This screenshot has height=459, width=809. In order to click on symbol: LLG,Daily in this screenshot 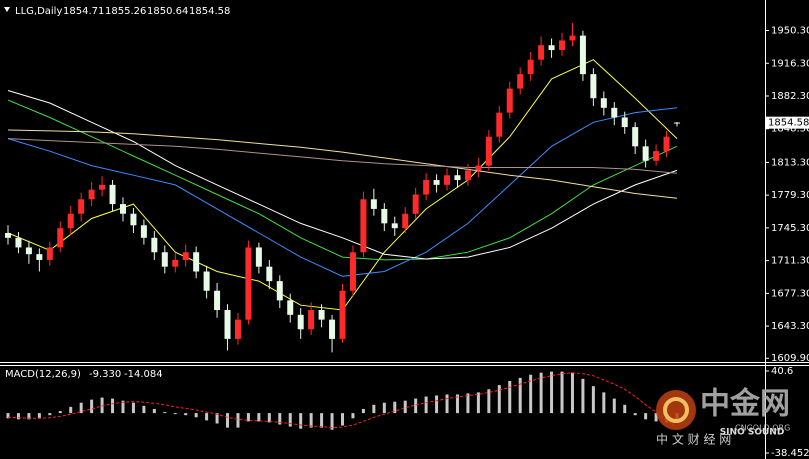, I will do `click(38, 11)`.